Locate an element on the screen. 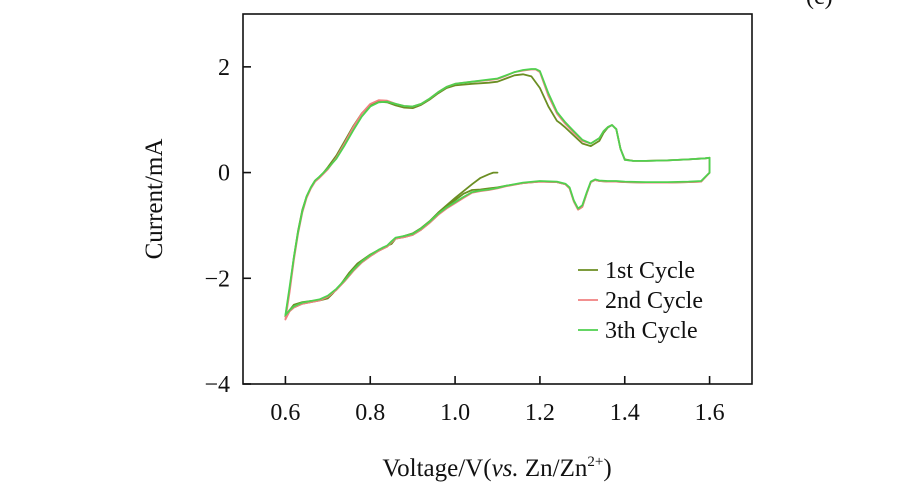 This screenshot has width=900, height=497. x-tick-label-1: 0.8 is located at coordinates (370, 413).